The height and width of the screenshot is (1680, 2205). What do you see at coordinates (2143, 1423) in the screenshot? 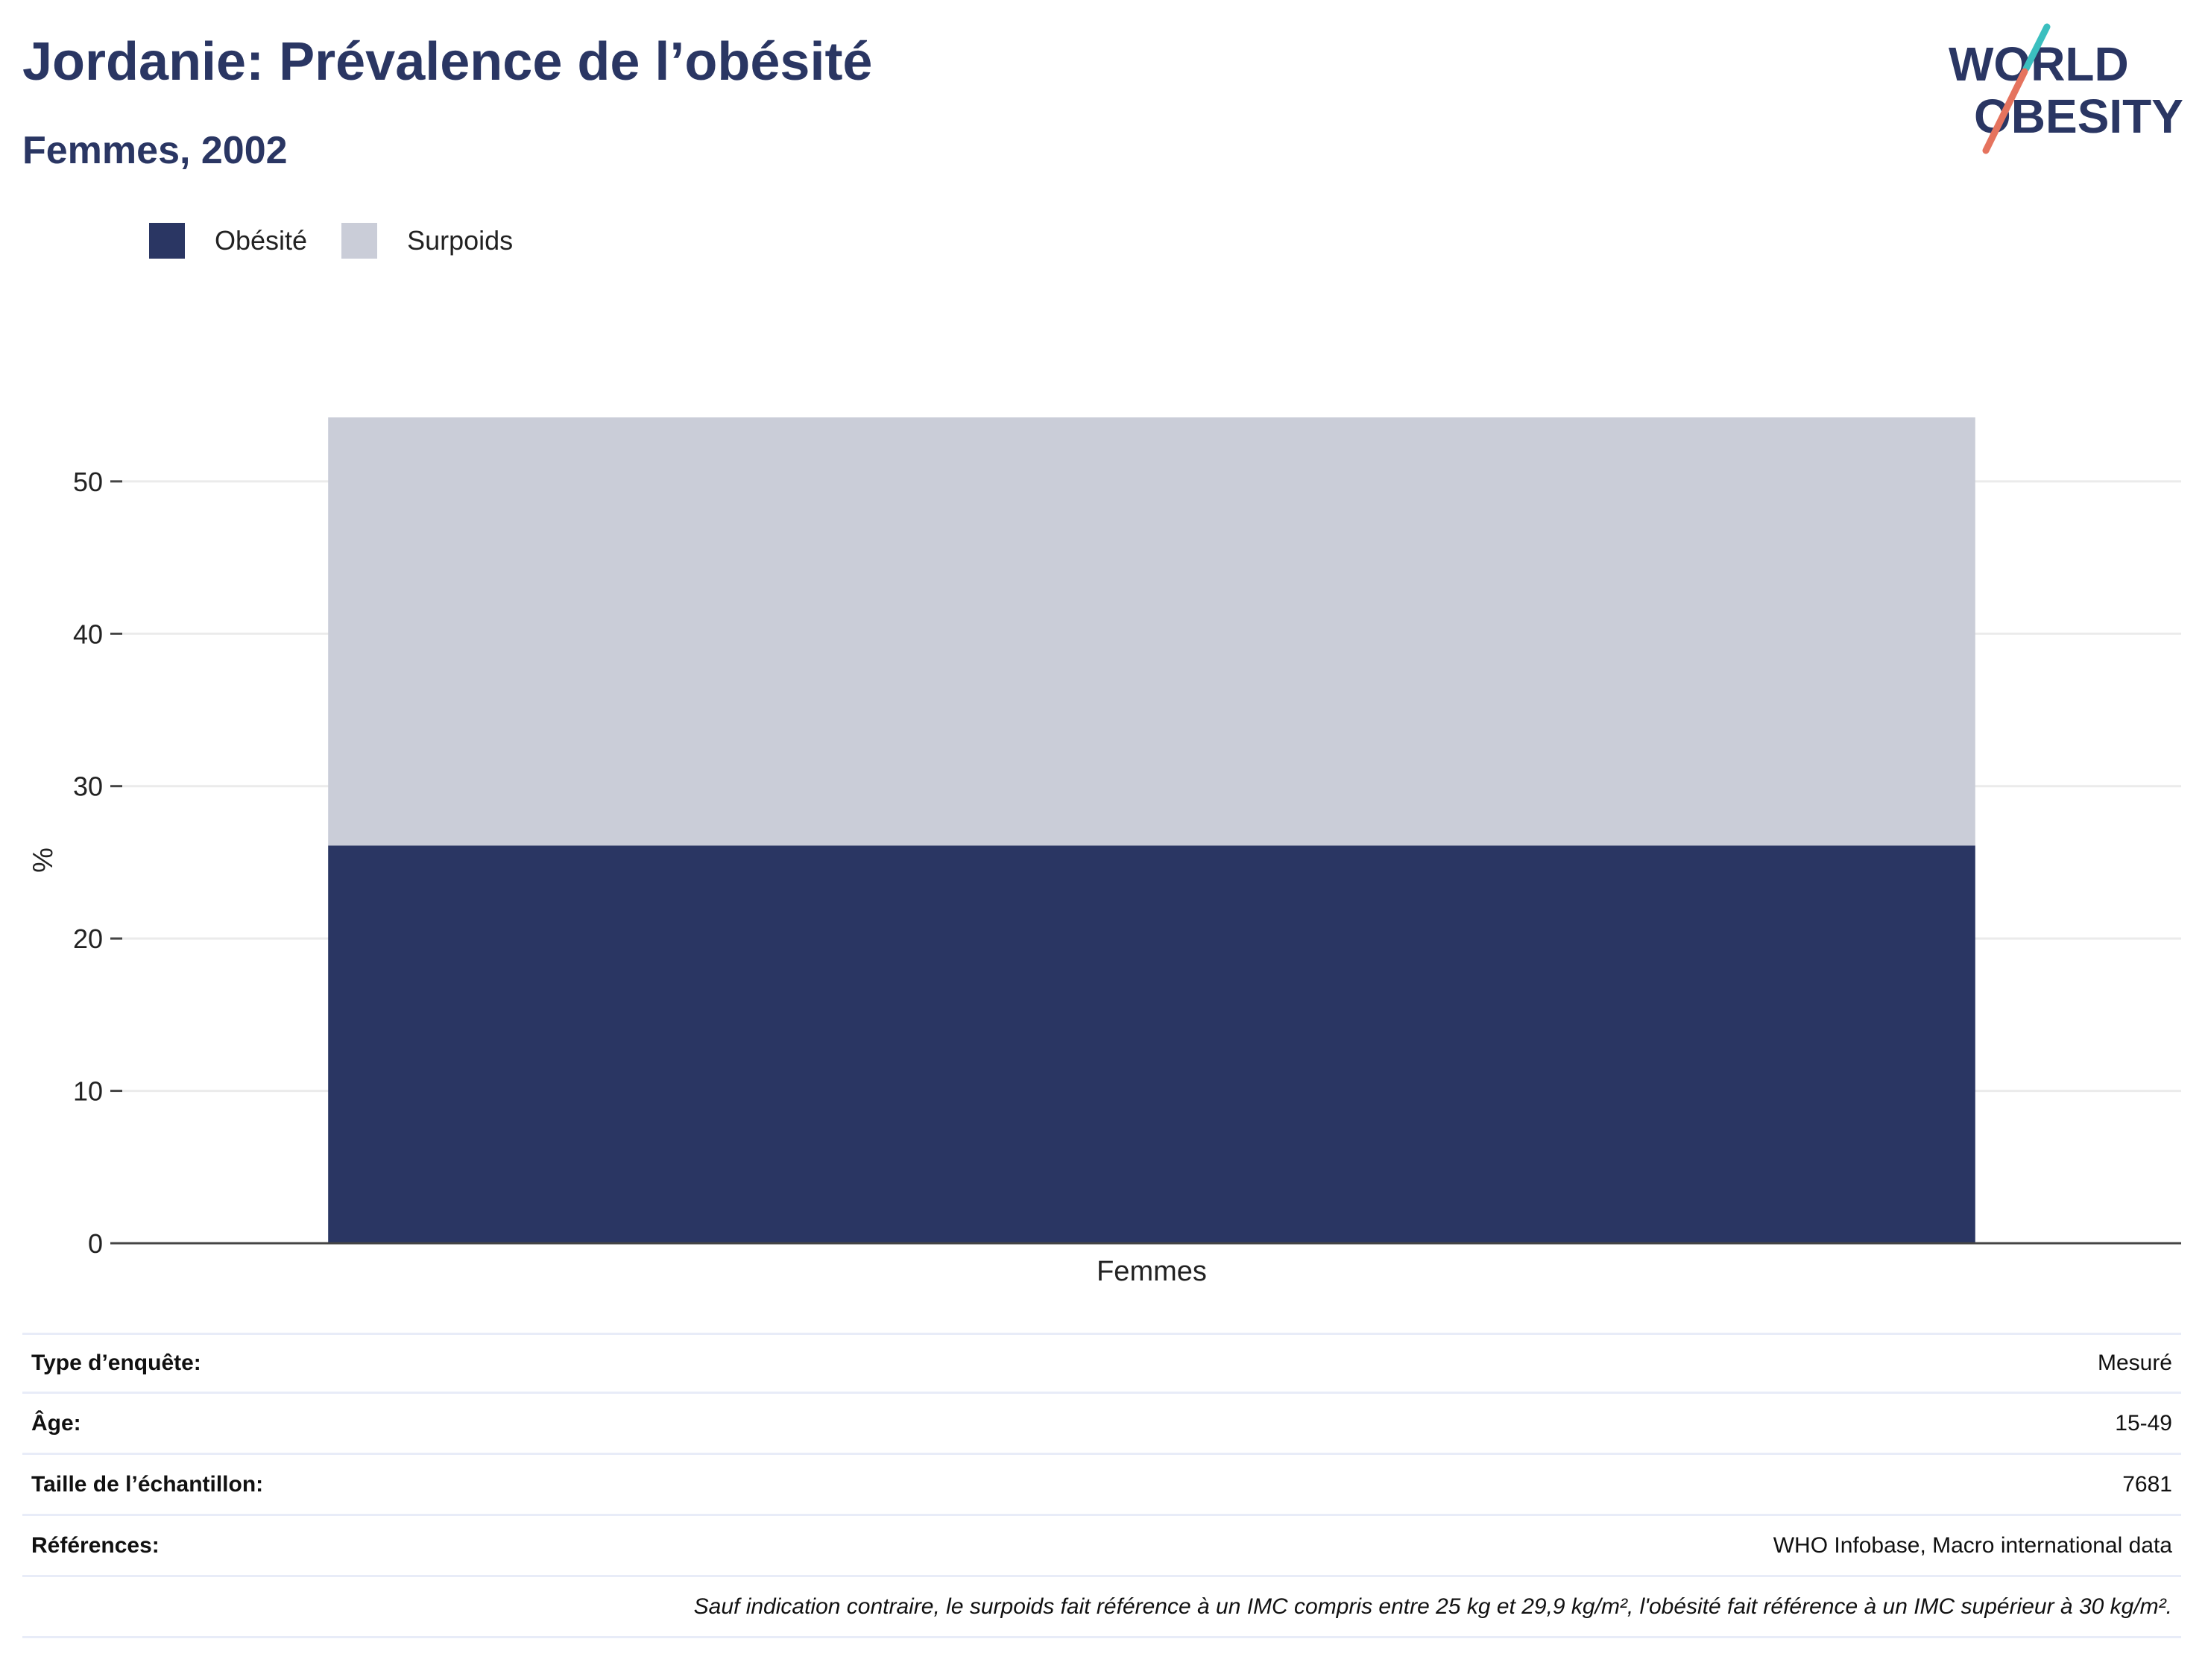
I see `info-value-age: 15-49` at bounding box center [2143, 1423].